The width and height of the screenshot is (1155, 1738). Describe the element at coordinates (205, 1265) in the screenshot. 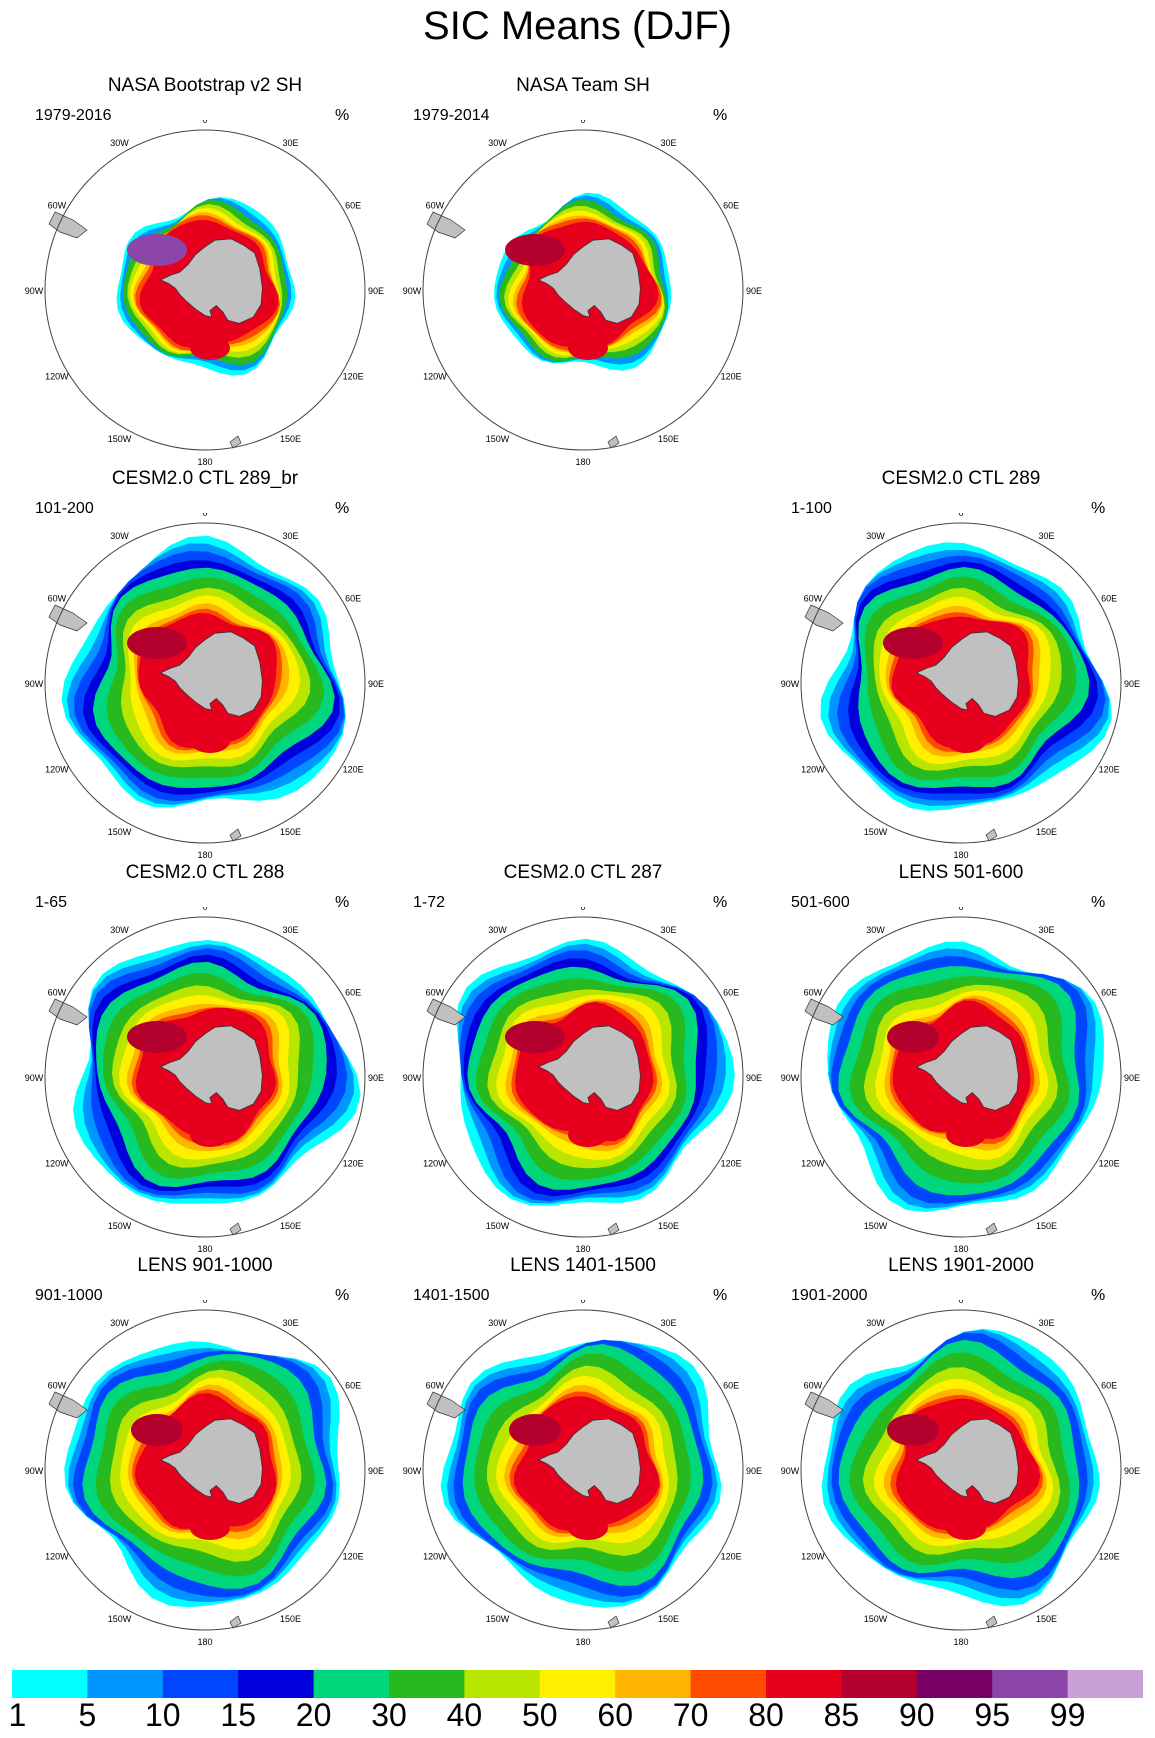

I see `panel-title: LENS 901-1000` at that location.